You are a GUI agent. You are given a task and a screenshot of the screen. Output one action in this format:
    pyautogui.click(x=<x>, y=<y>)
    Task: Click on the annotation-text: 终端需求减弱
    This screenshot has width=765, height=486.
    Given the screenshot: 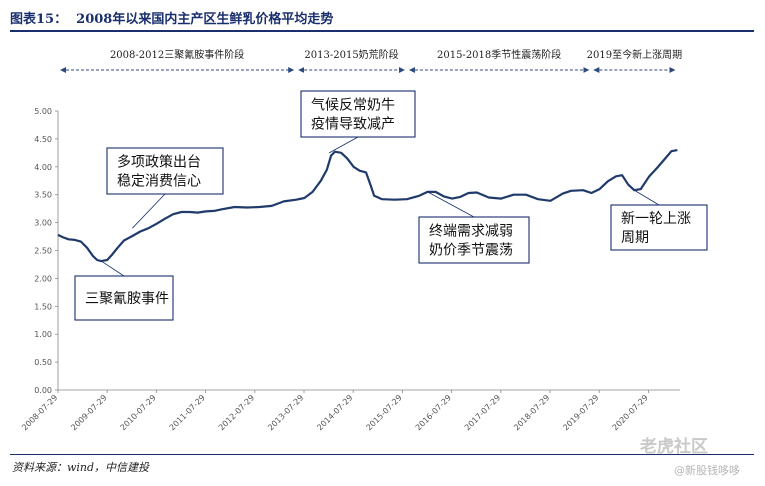 What is the action you would take?
    pyautogui.click(x=471, y=232)
    